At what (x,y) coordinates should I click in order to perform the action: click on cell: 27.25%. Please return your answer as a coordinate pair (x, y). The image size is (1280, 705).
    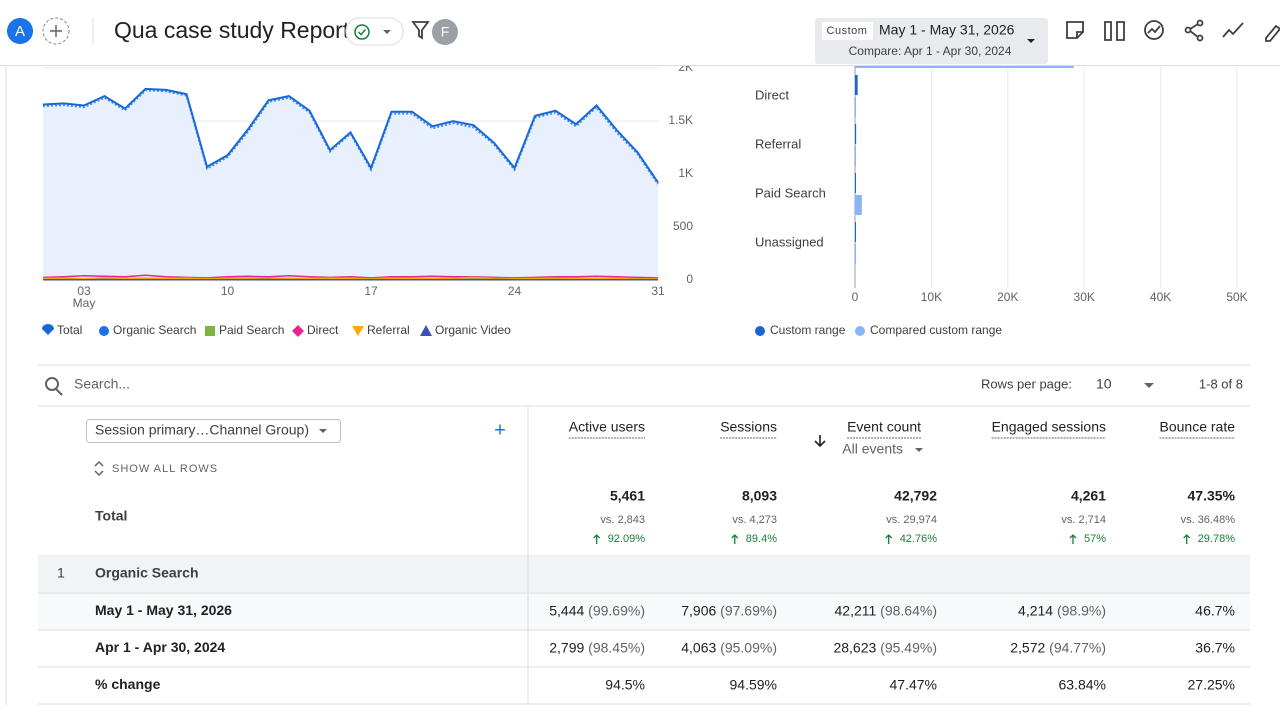
    Looking at the image, I should click on (1211, 684).